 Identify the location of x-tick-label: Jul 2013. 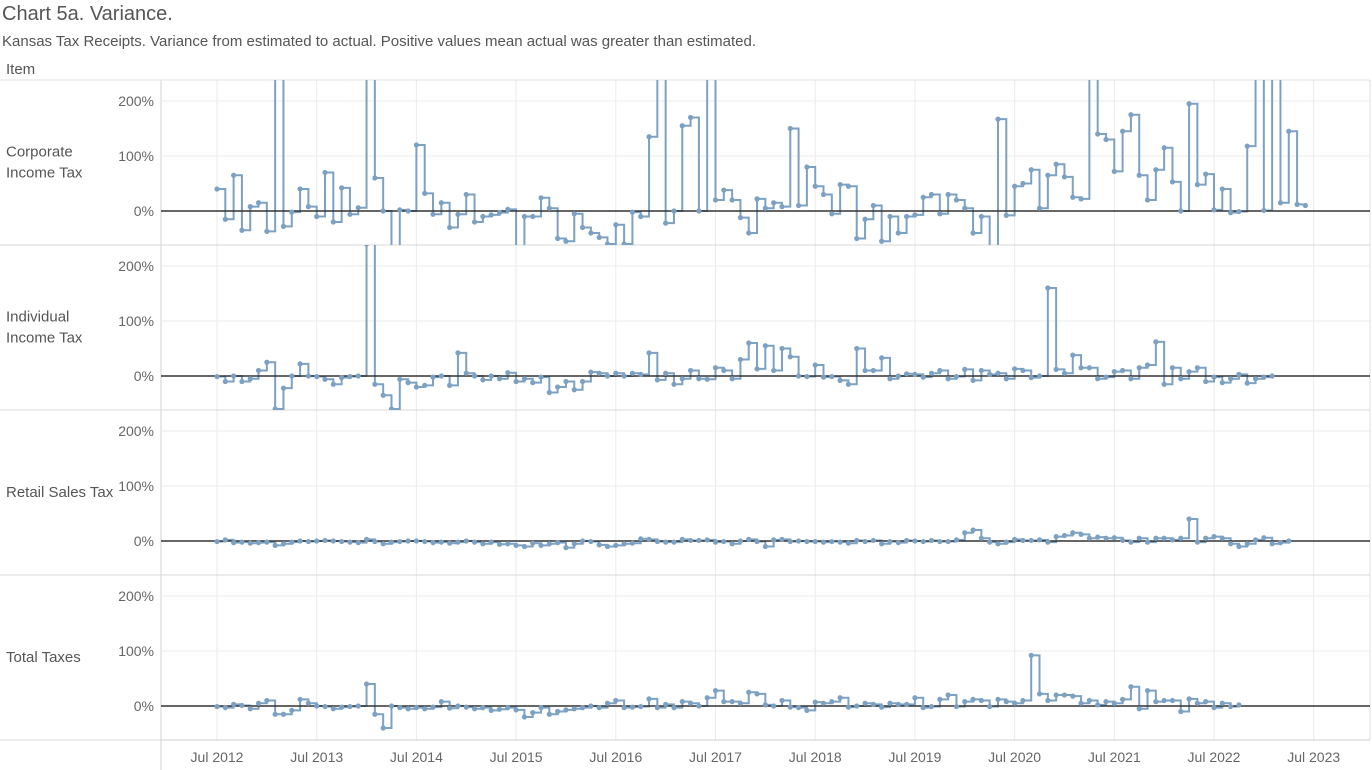
(316, 757).